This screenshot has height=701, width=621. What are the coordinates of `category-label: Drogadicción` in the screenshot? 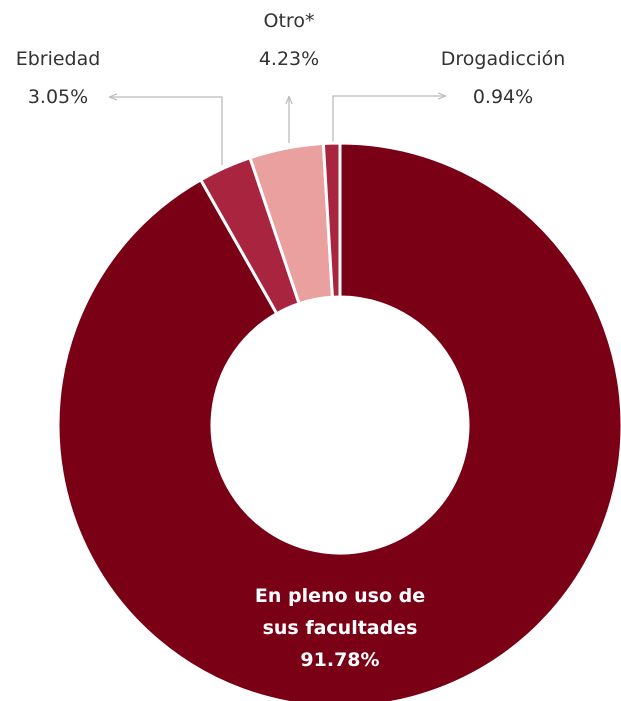 It's located at (503, 59).